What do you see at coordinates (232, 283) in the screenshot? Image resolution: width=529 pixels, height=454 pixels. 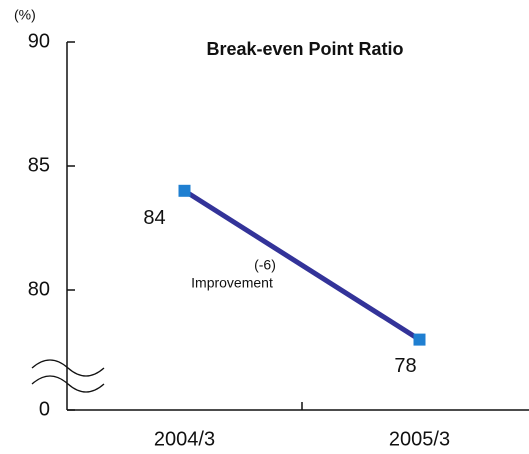 I see `annotation: Improvement` at bounding box center [232, 283].